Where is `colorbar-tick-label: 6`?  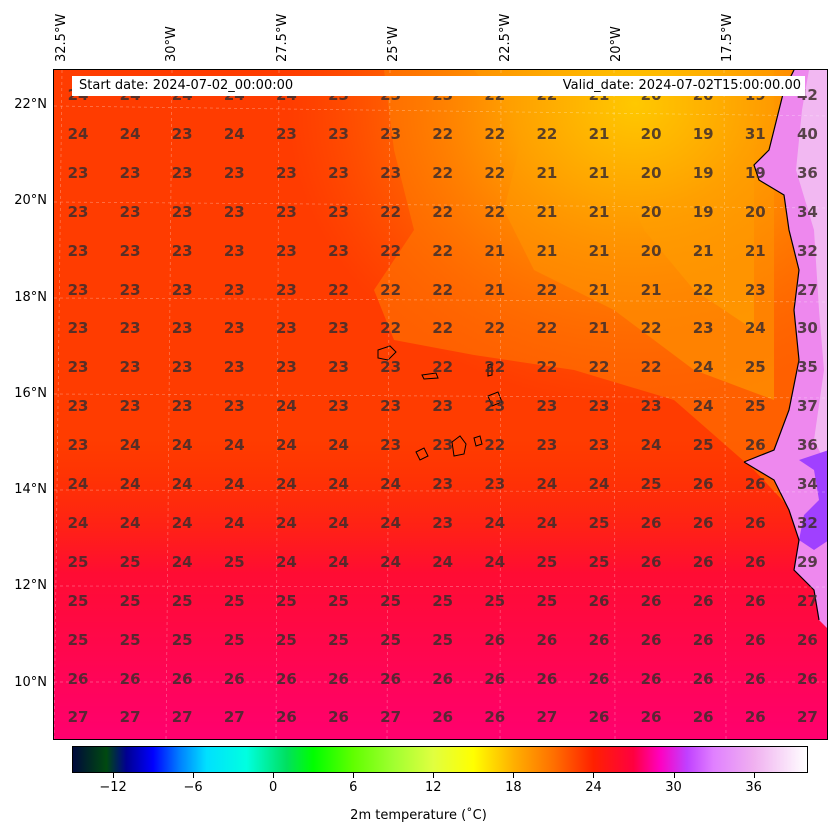
colorbar-tick-label: 6 is located at coordinates (353, 787).